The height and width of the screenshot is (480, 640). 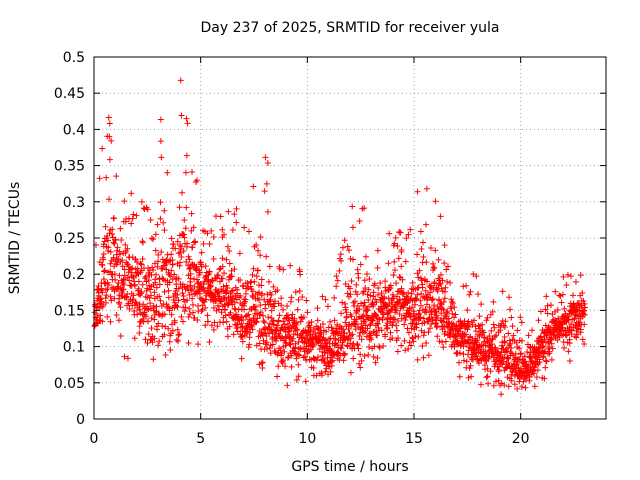 I want to click on y-tick-label: 0.45, so click(x=69, y=94).